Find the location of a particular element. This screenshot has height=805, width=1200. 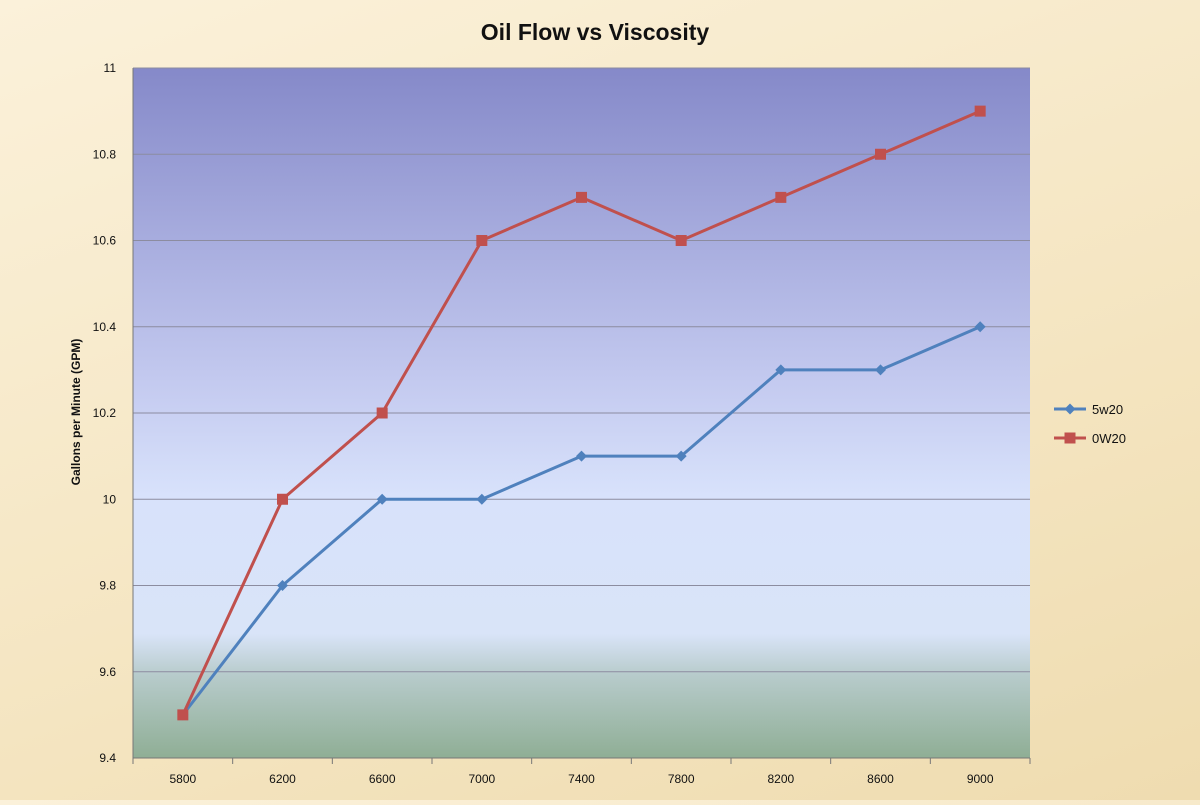

x-tick-label: 7400 is located at coordinates (581, 779).